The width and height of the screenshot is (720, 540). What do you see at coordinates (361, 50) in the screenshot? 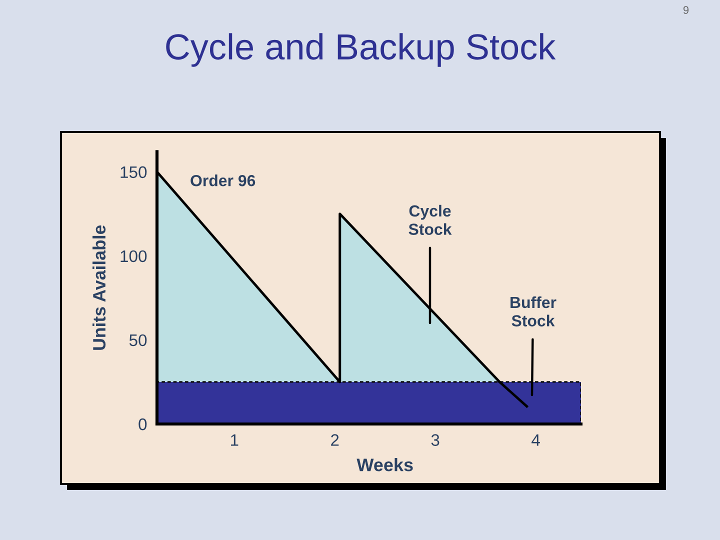
I see `chart-title: Cycle and Backup Stock` at bounding box center [361, 50].